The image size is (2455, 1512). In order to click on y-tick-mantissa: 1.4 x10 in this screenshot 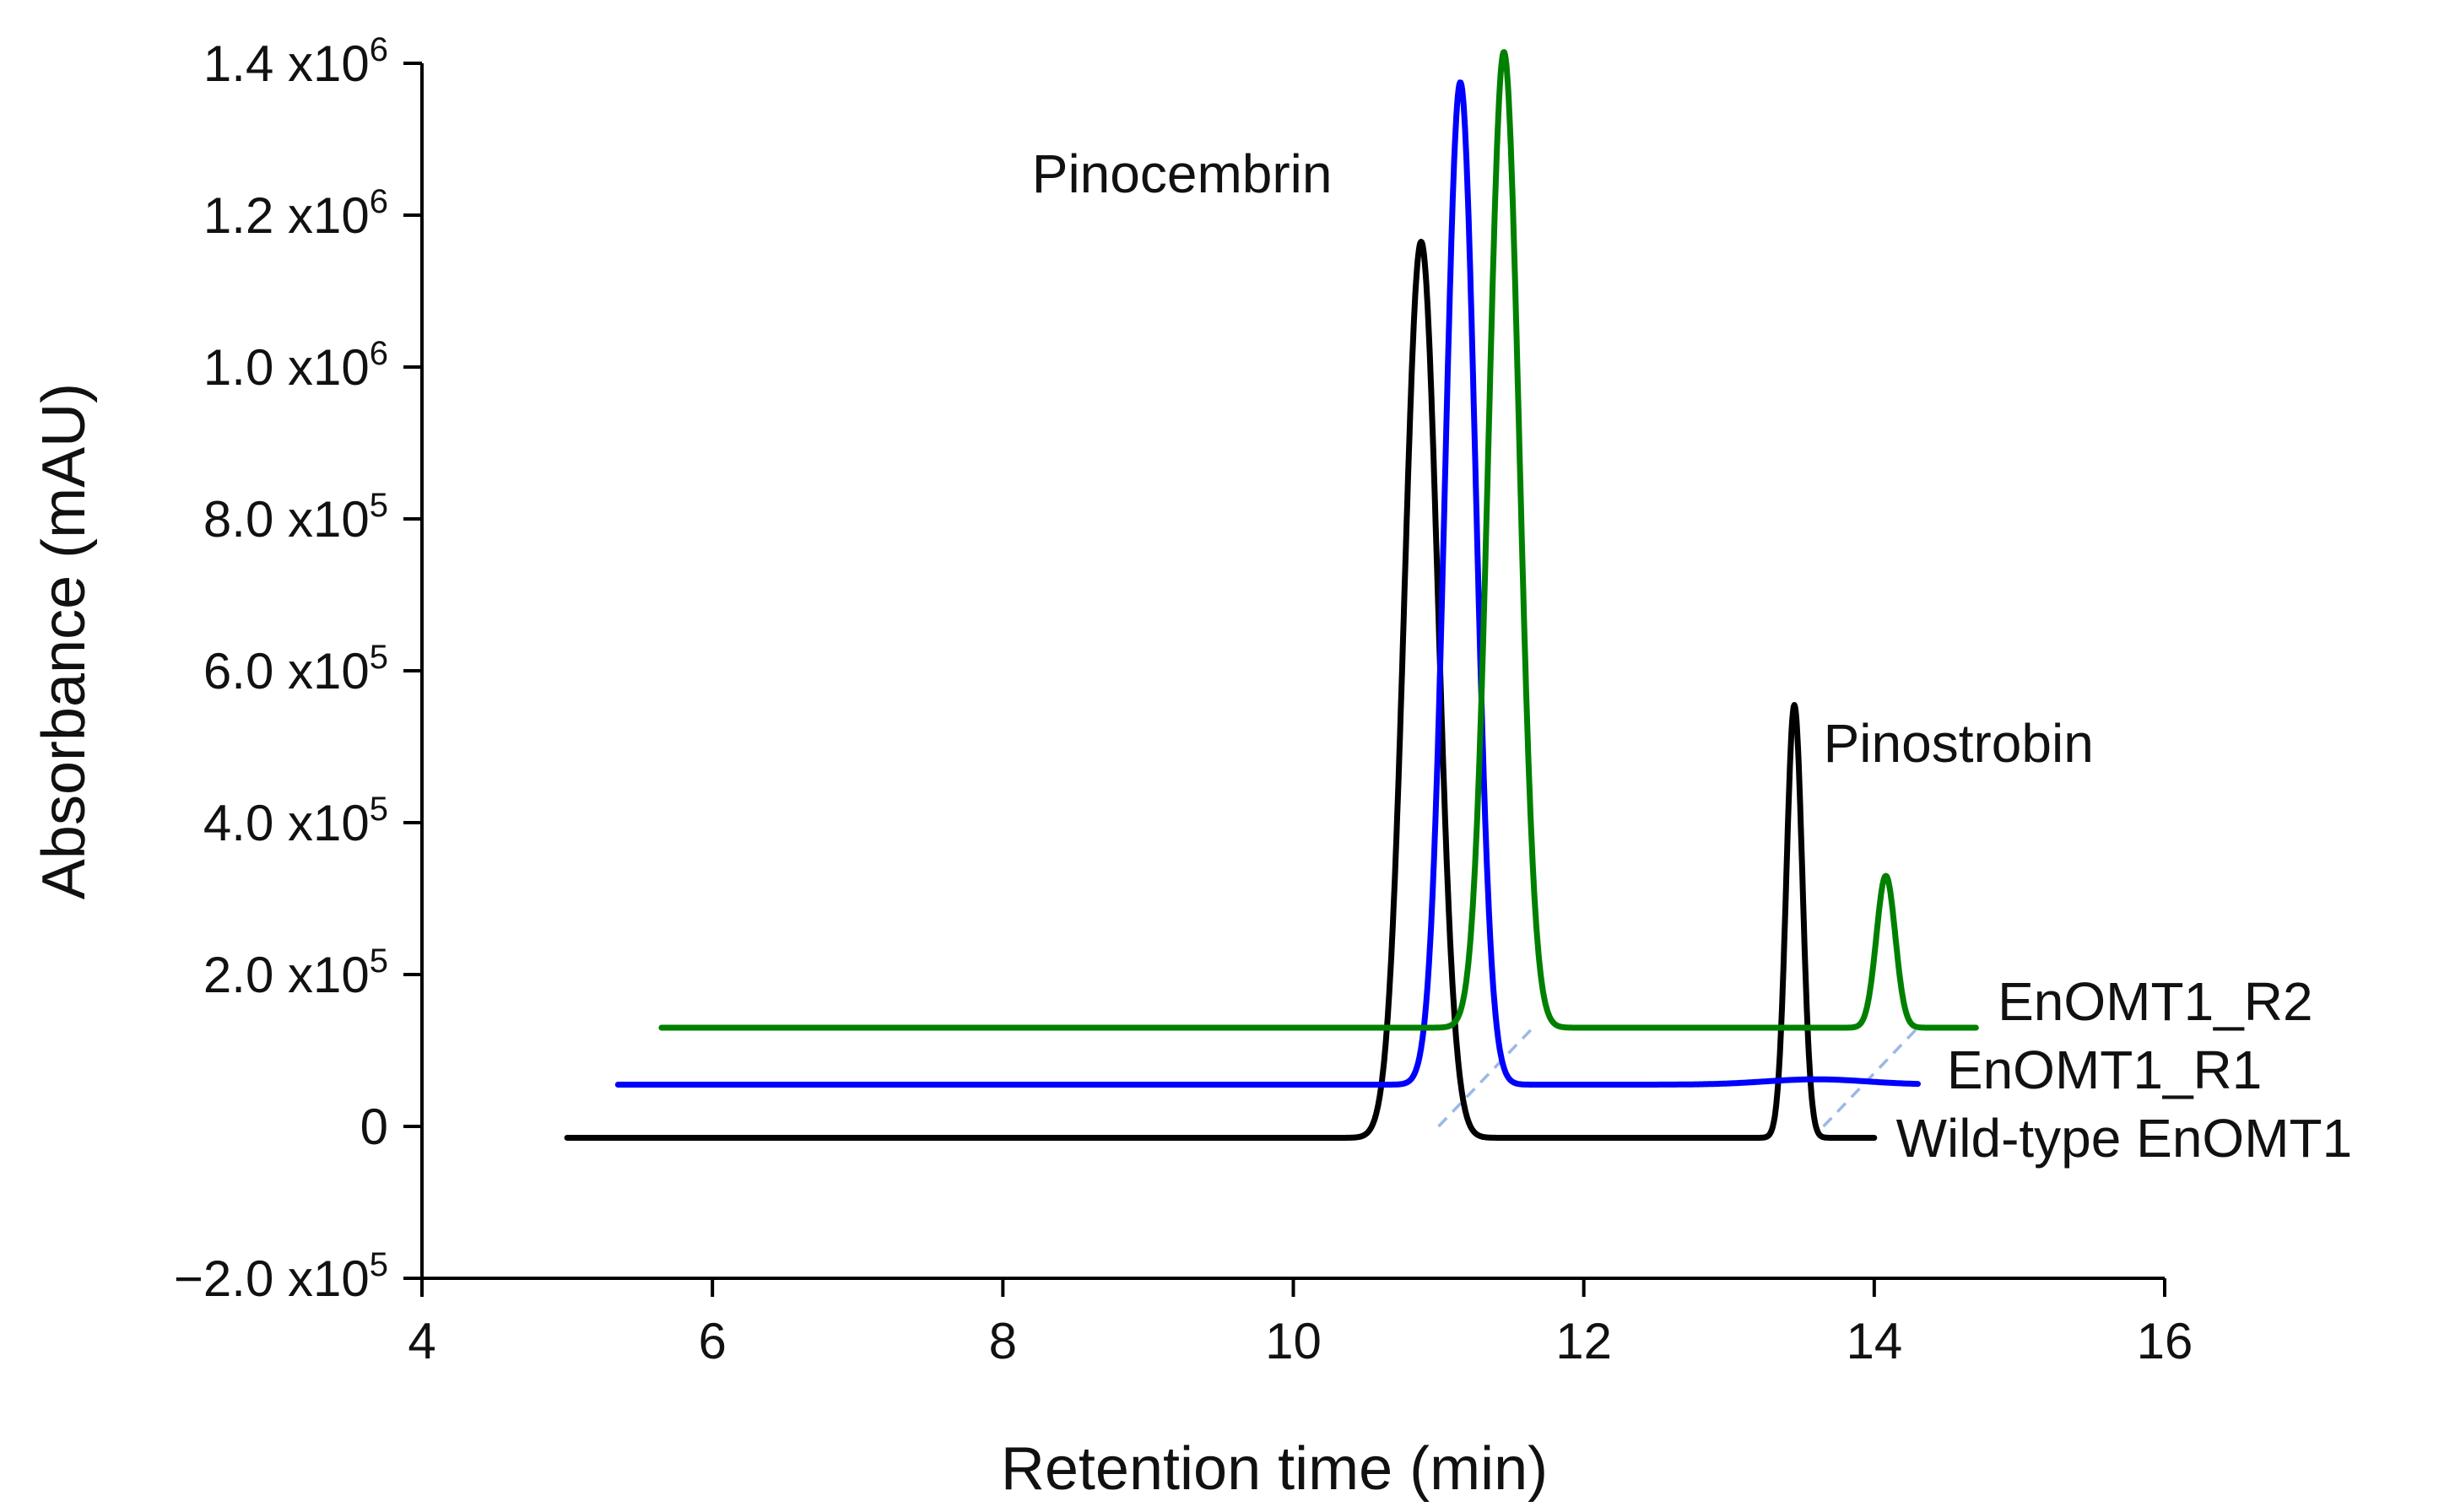, I will do `click(286, 63)`.